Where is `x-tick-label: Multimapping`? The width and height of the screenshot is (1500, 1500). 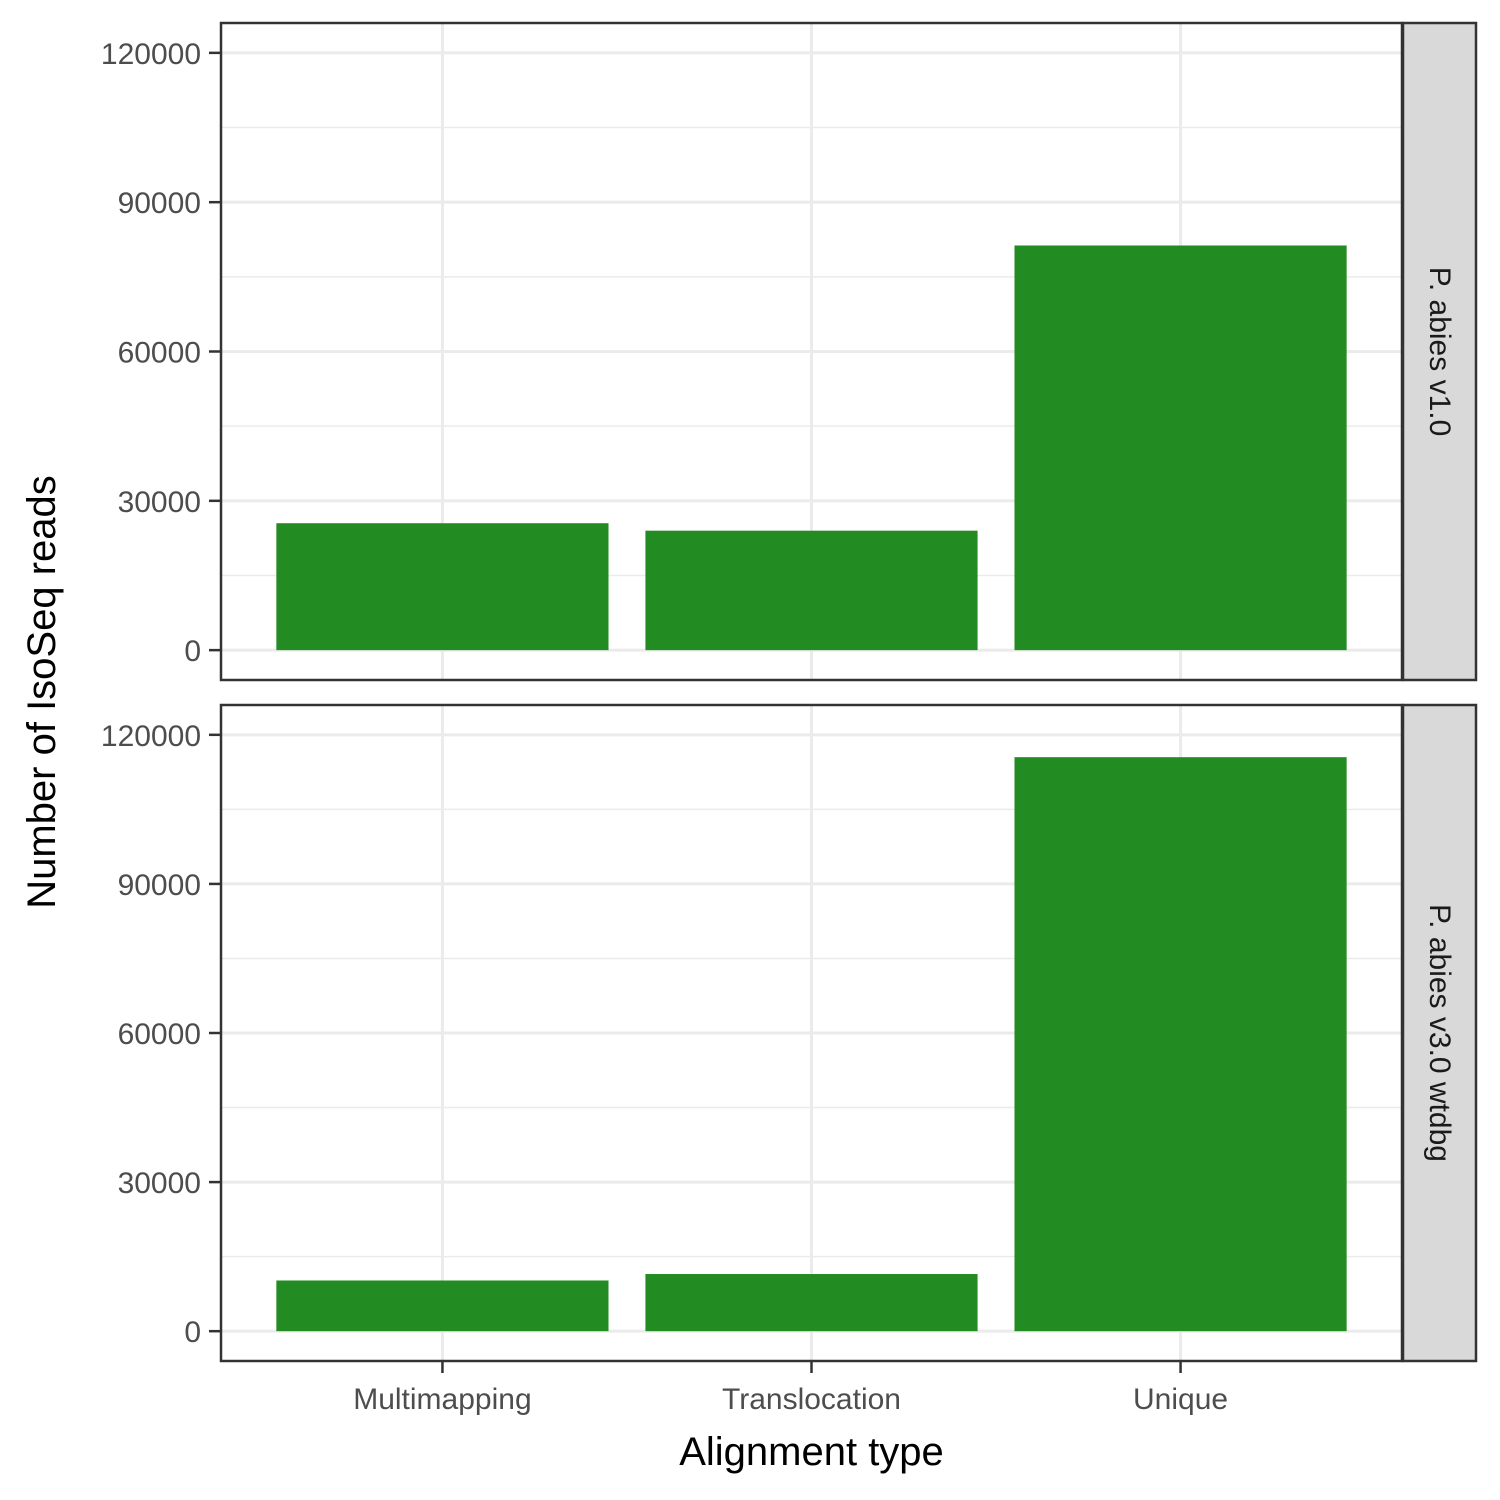 x-tick-label: Multimapping is located at coordinates (442, 1399).